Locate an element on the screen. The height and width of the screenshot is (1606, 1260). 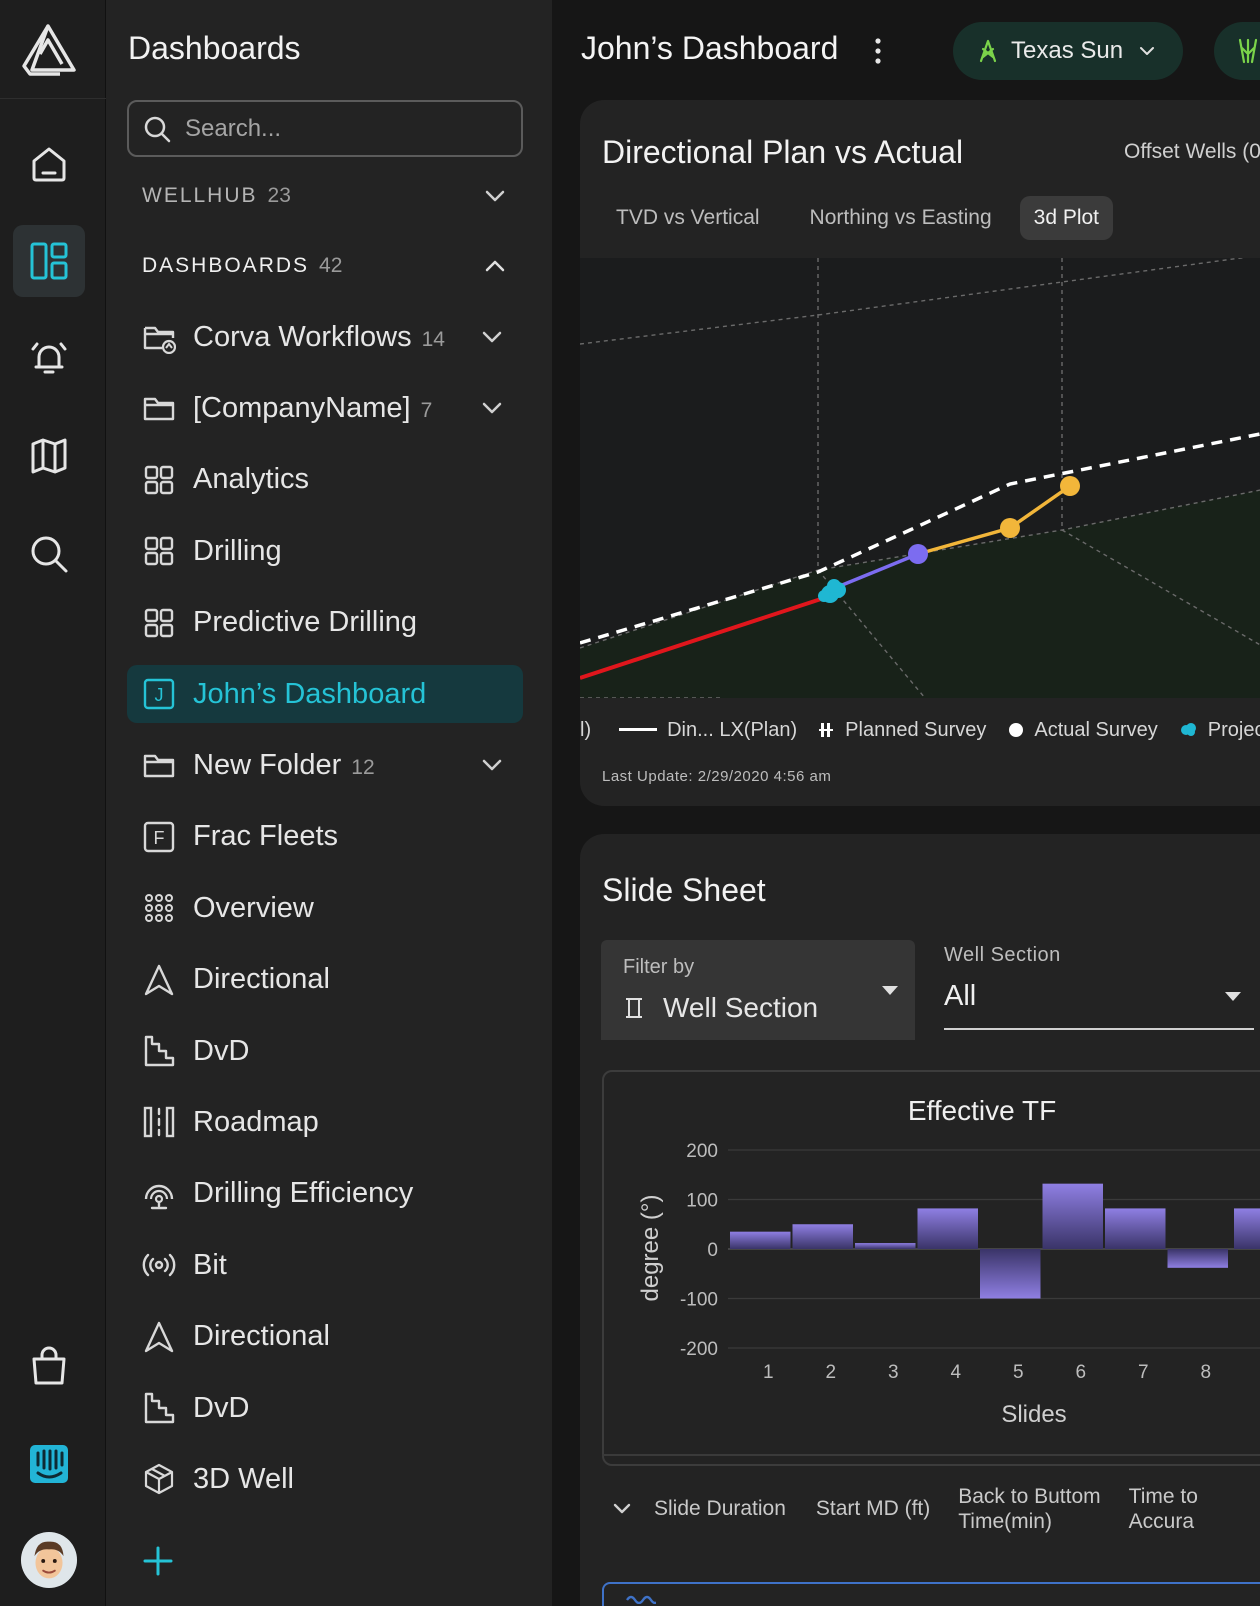
dashboard-item-label: John’s Dashboard is located at coordinates (310, 693).